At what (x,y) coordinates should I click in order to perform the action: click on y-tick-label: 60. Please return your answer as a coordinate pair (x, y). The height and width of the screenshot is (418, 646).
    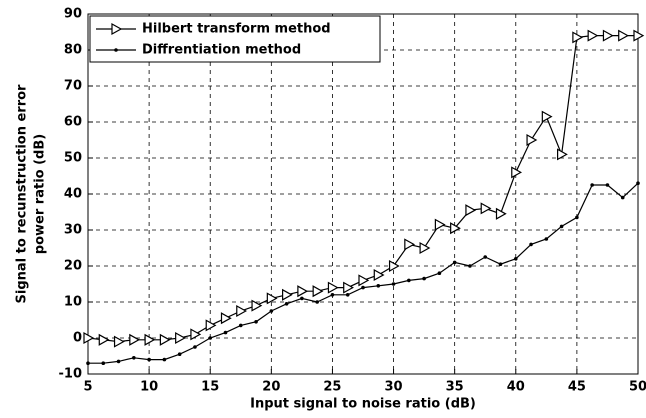
    Looking at the image, I should click on (73, 122).